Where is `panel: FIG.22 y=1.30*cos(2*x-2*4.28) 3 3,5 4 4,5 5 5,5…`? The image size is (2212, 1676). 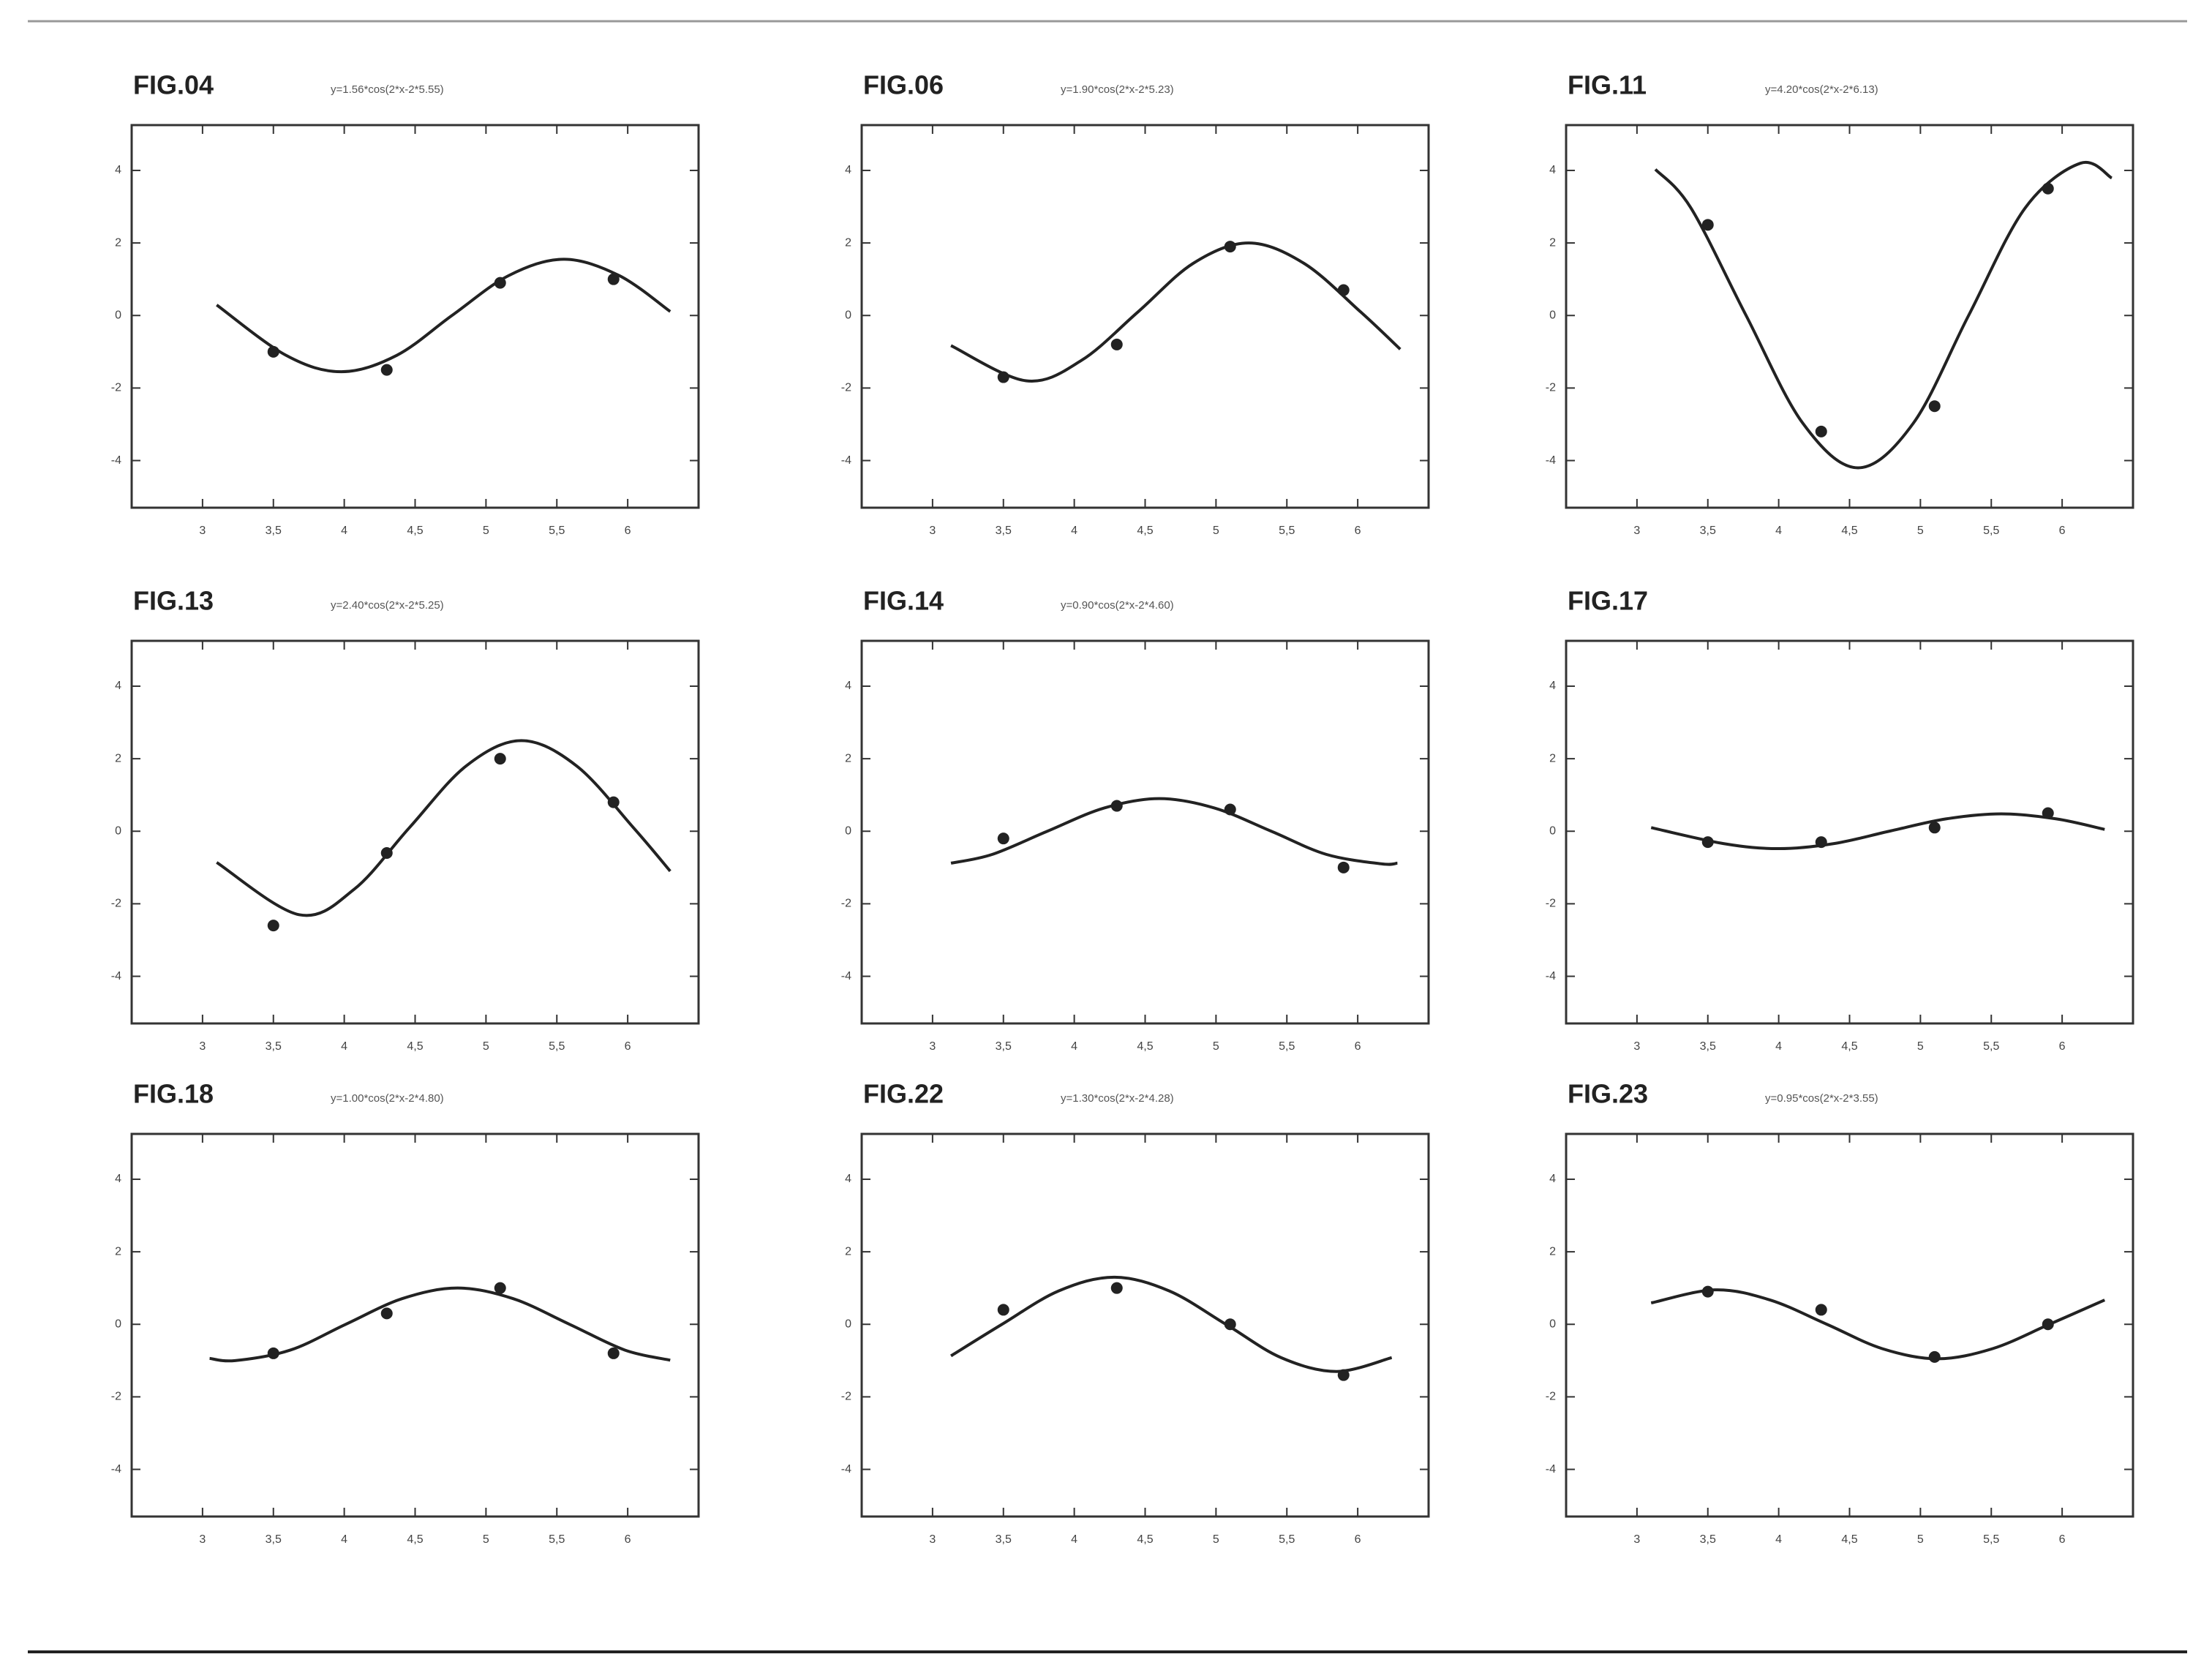 panel: FIG.22 y=1.30*cos(2*x-2*4.28) 3 3,5 4 4,5 5 5,5… is located at coordinates (1135, 1313).